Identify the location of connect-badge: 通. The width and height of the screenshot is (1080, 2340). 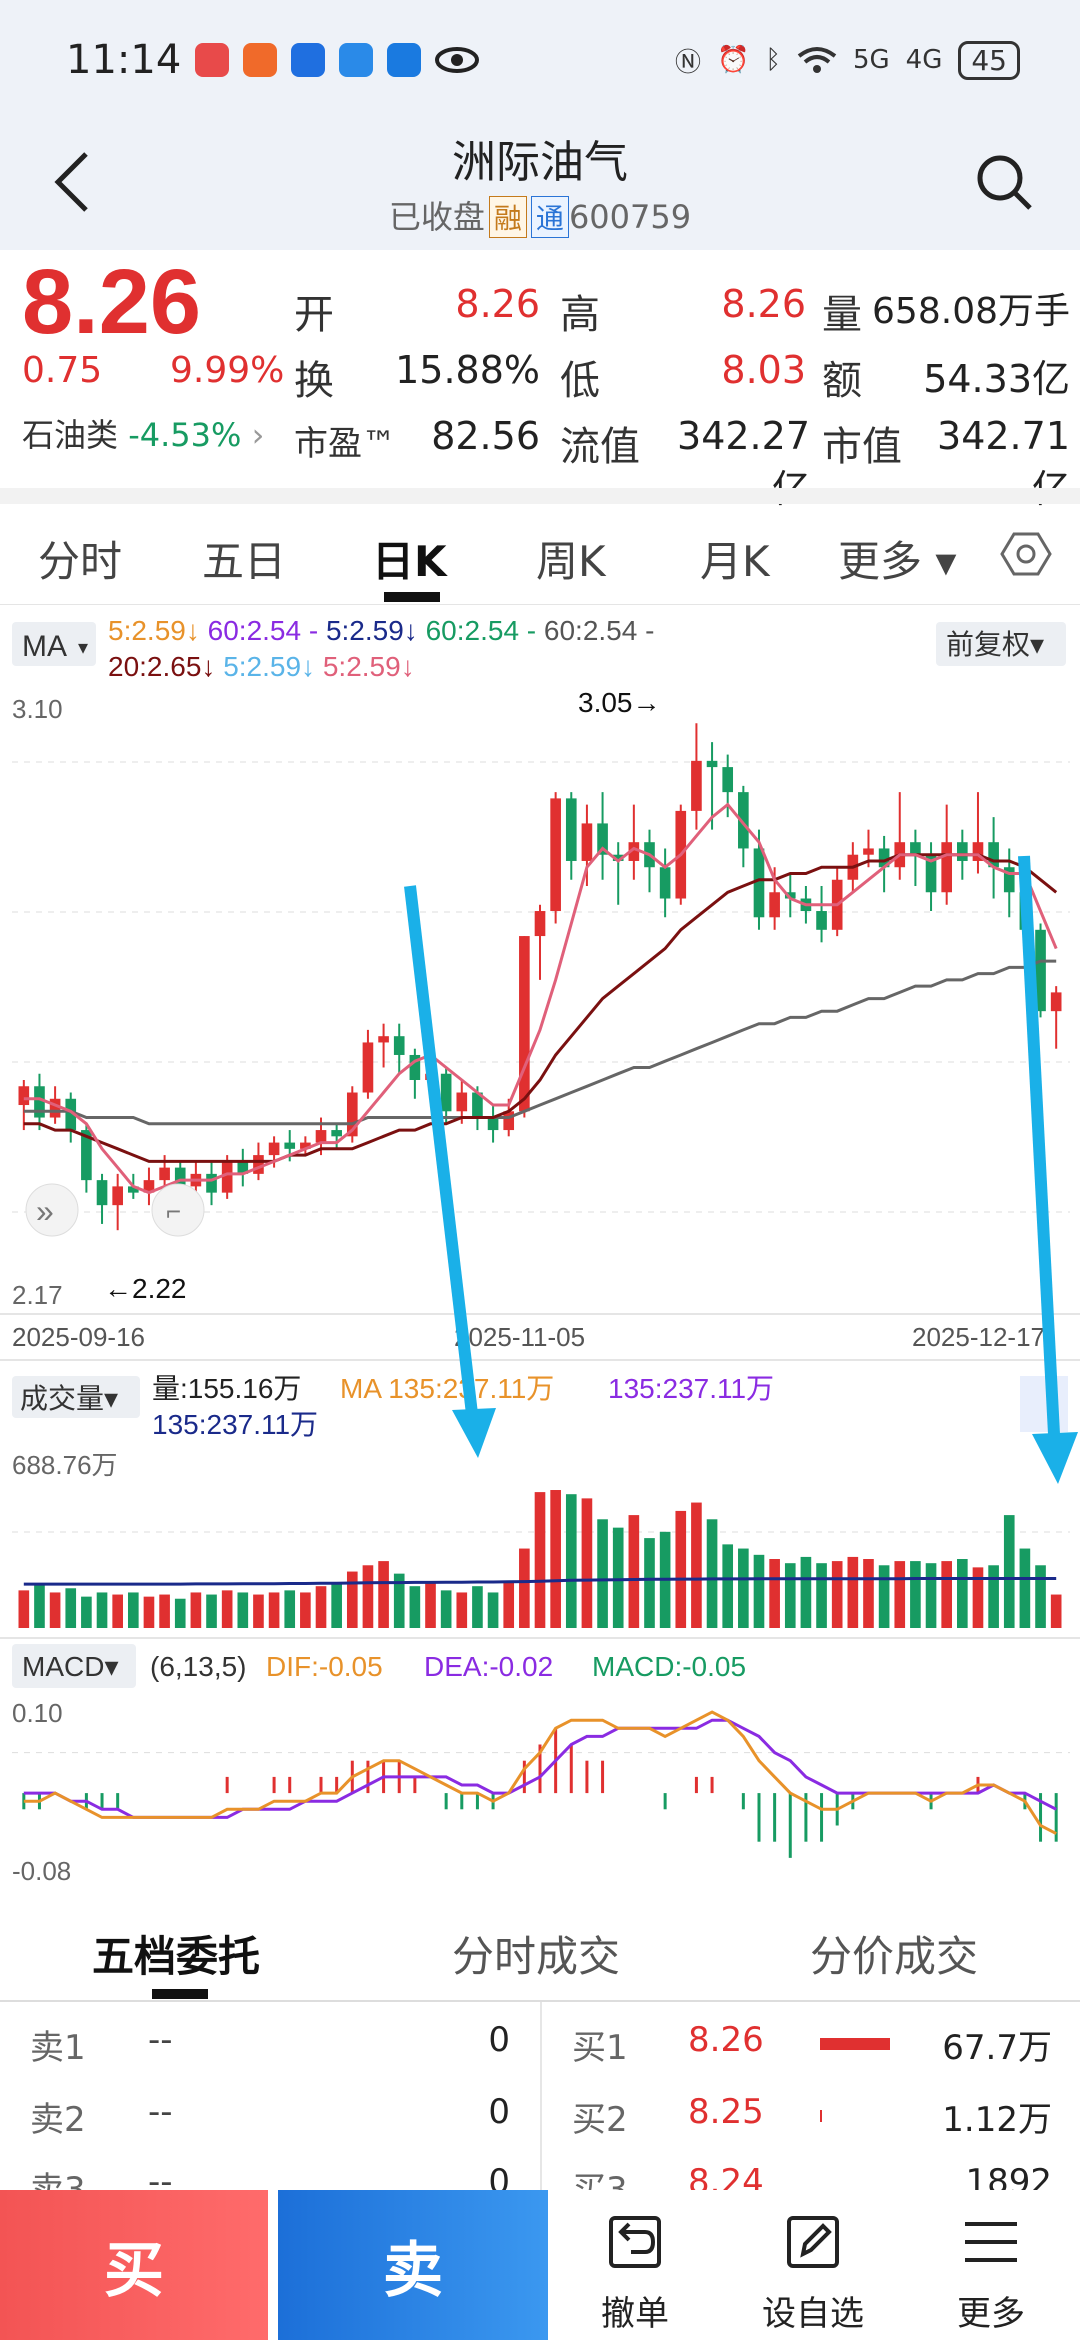
(549, 217).